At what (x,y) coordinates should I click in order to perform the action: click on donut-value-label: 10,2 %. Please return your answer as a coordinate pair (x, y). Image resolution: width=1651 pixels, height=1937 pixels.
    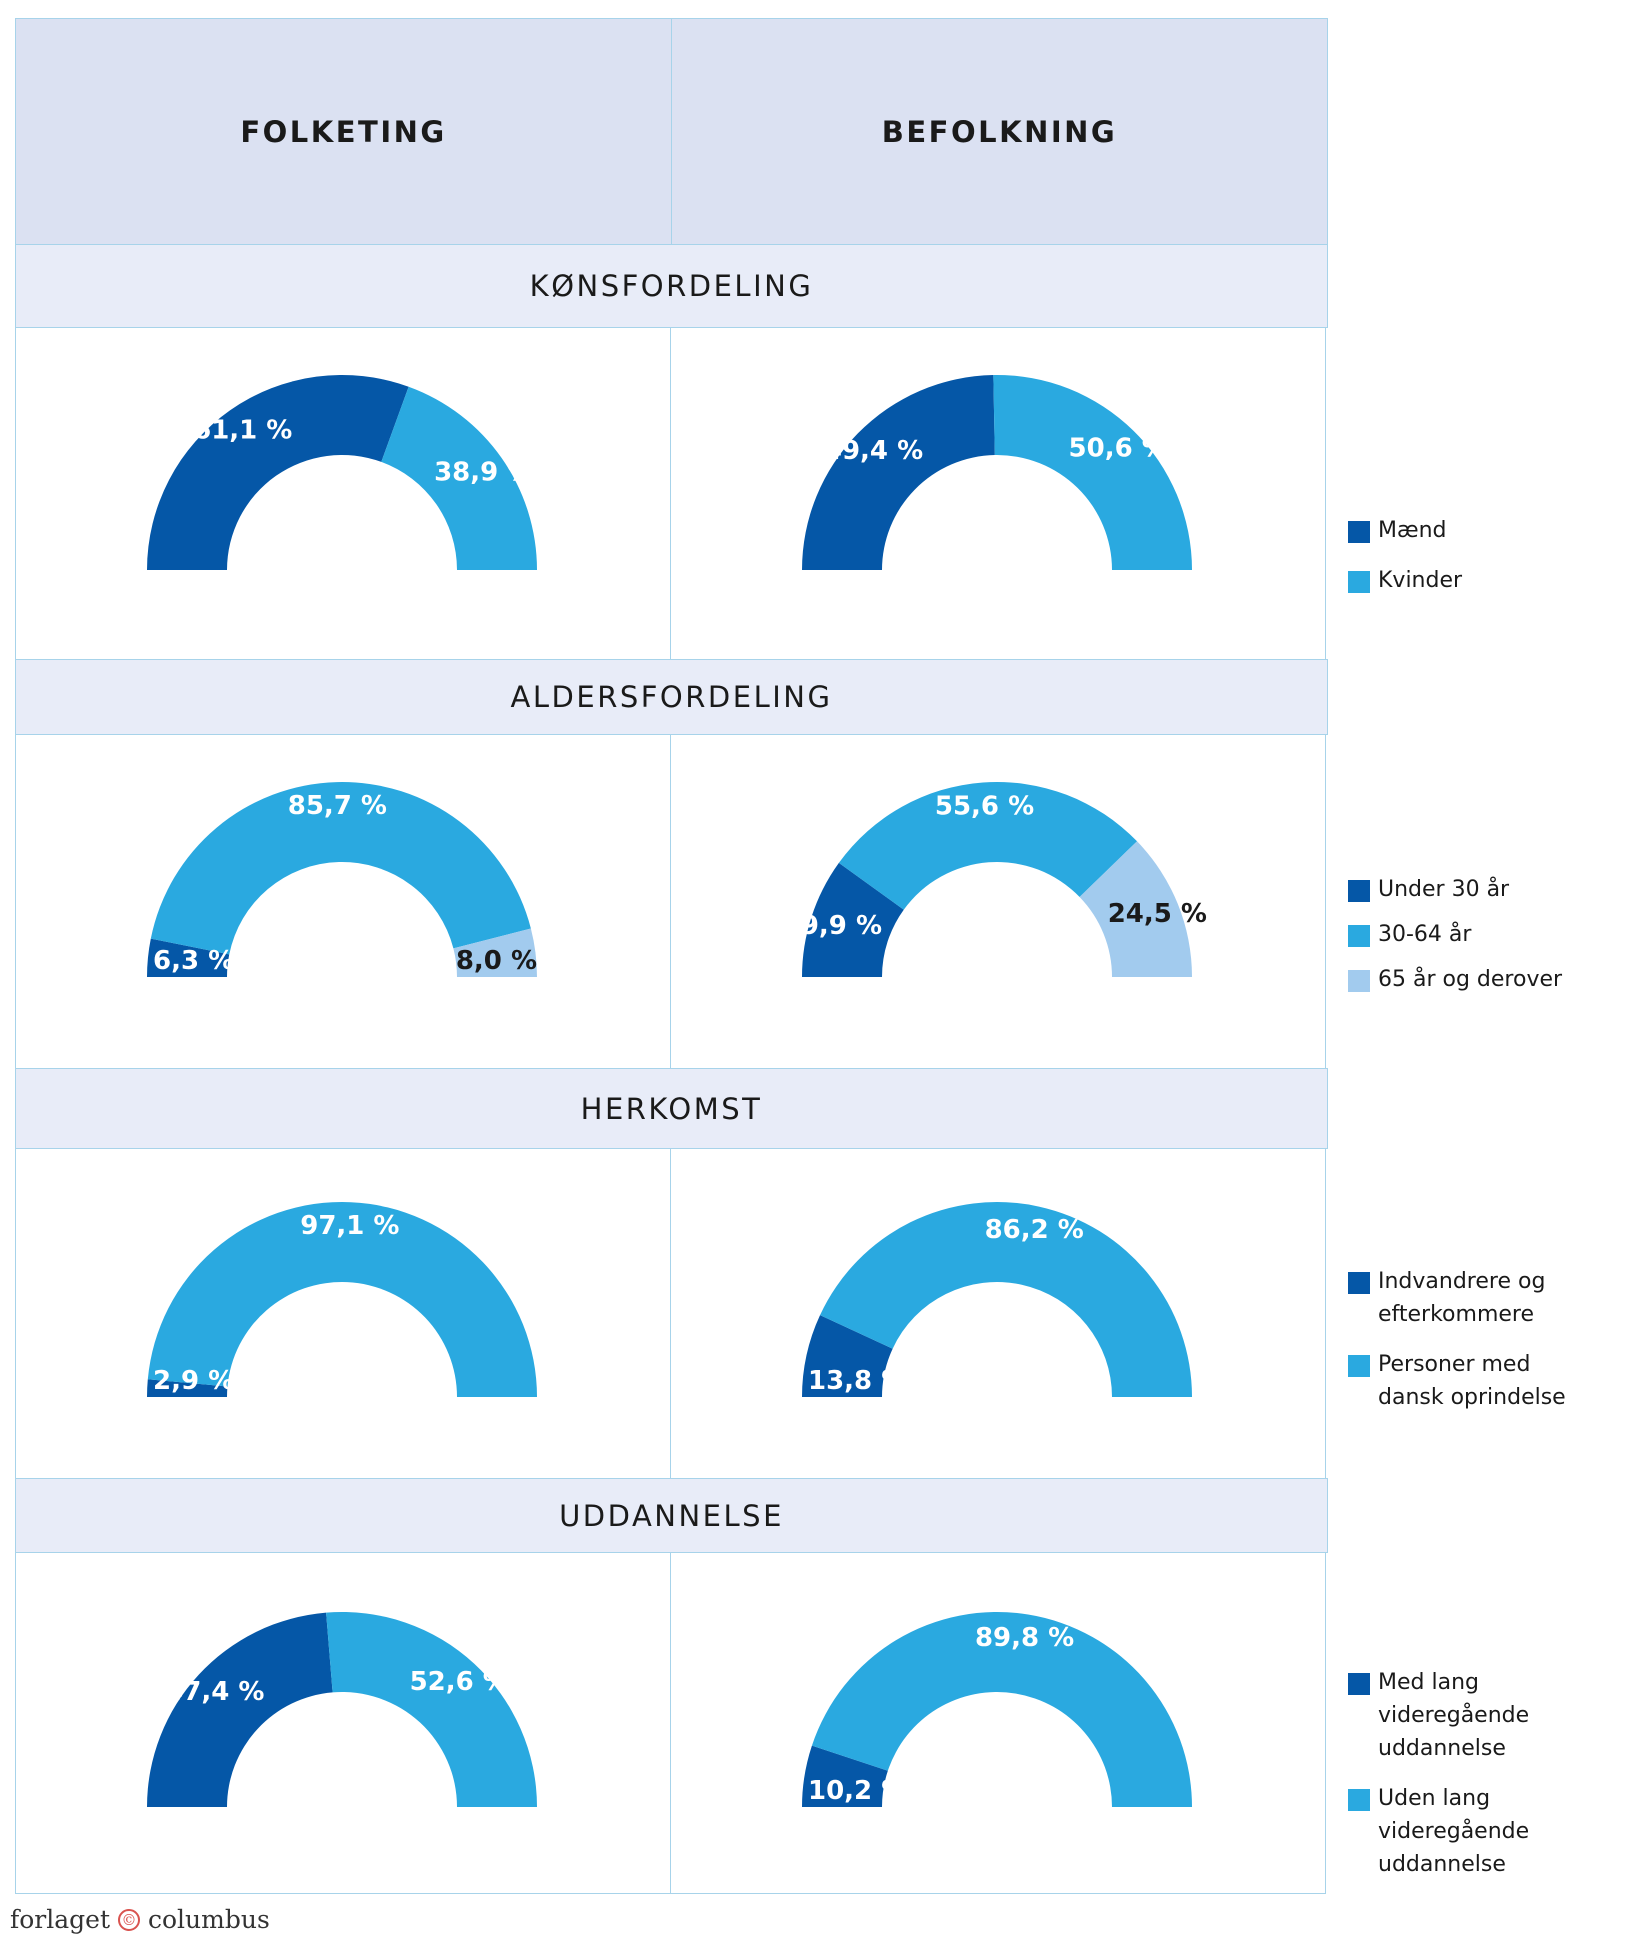
    Looking at the image, I should click on (857, 1791).